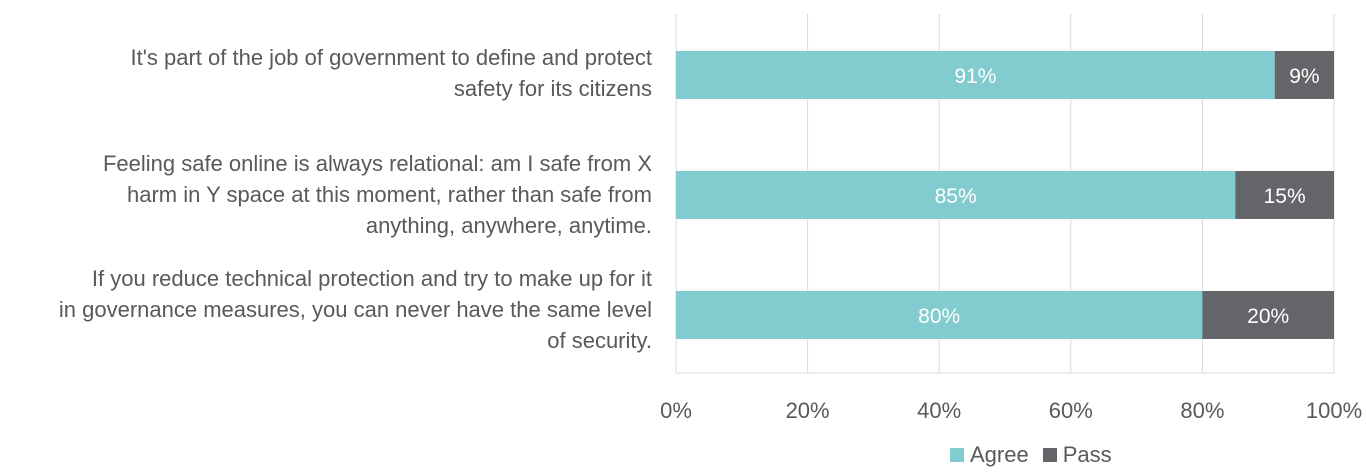 This screenshot has height=473, width=1366. I want to click on x-tick-label: 40%, so click(939, 410).